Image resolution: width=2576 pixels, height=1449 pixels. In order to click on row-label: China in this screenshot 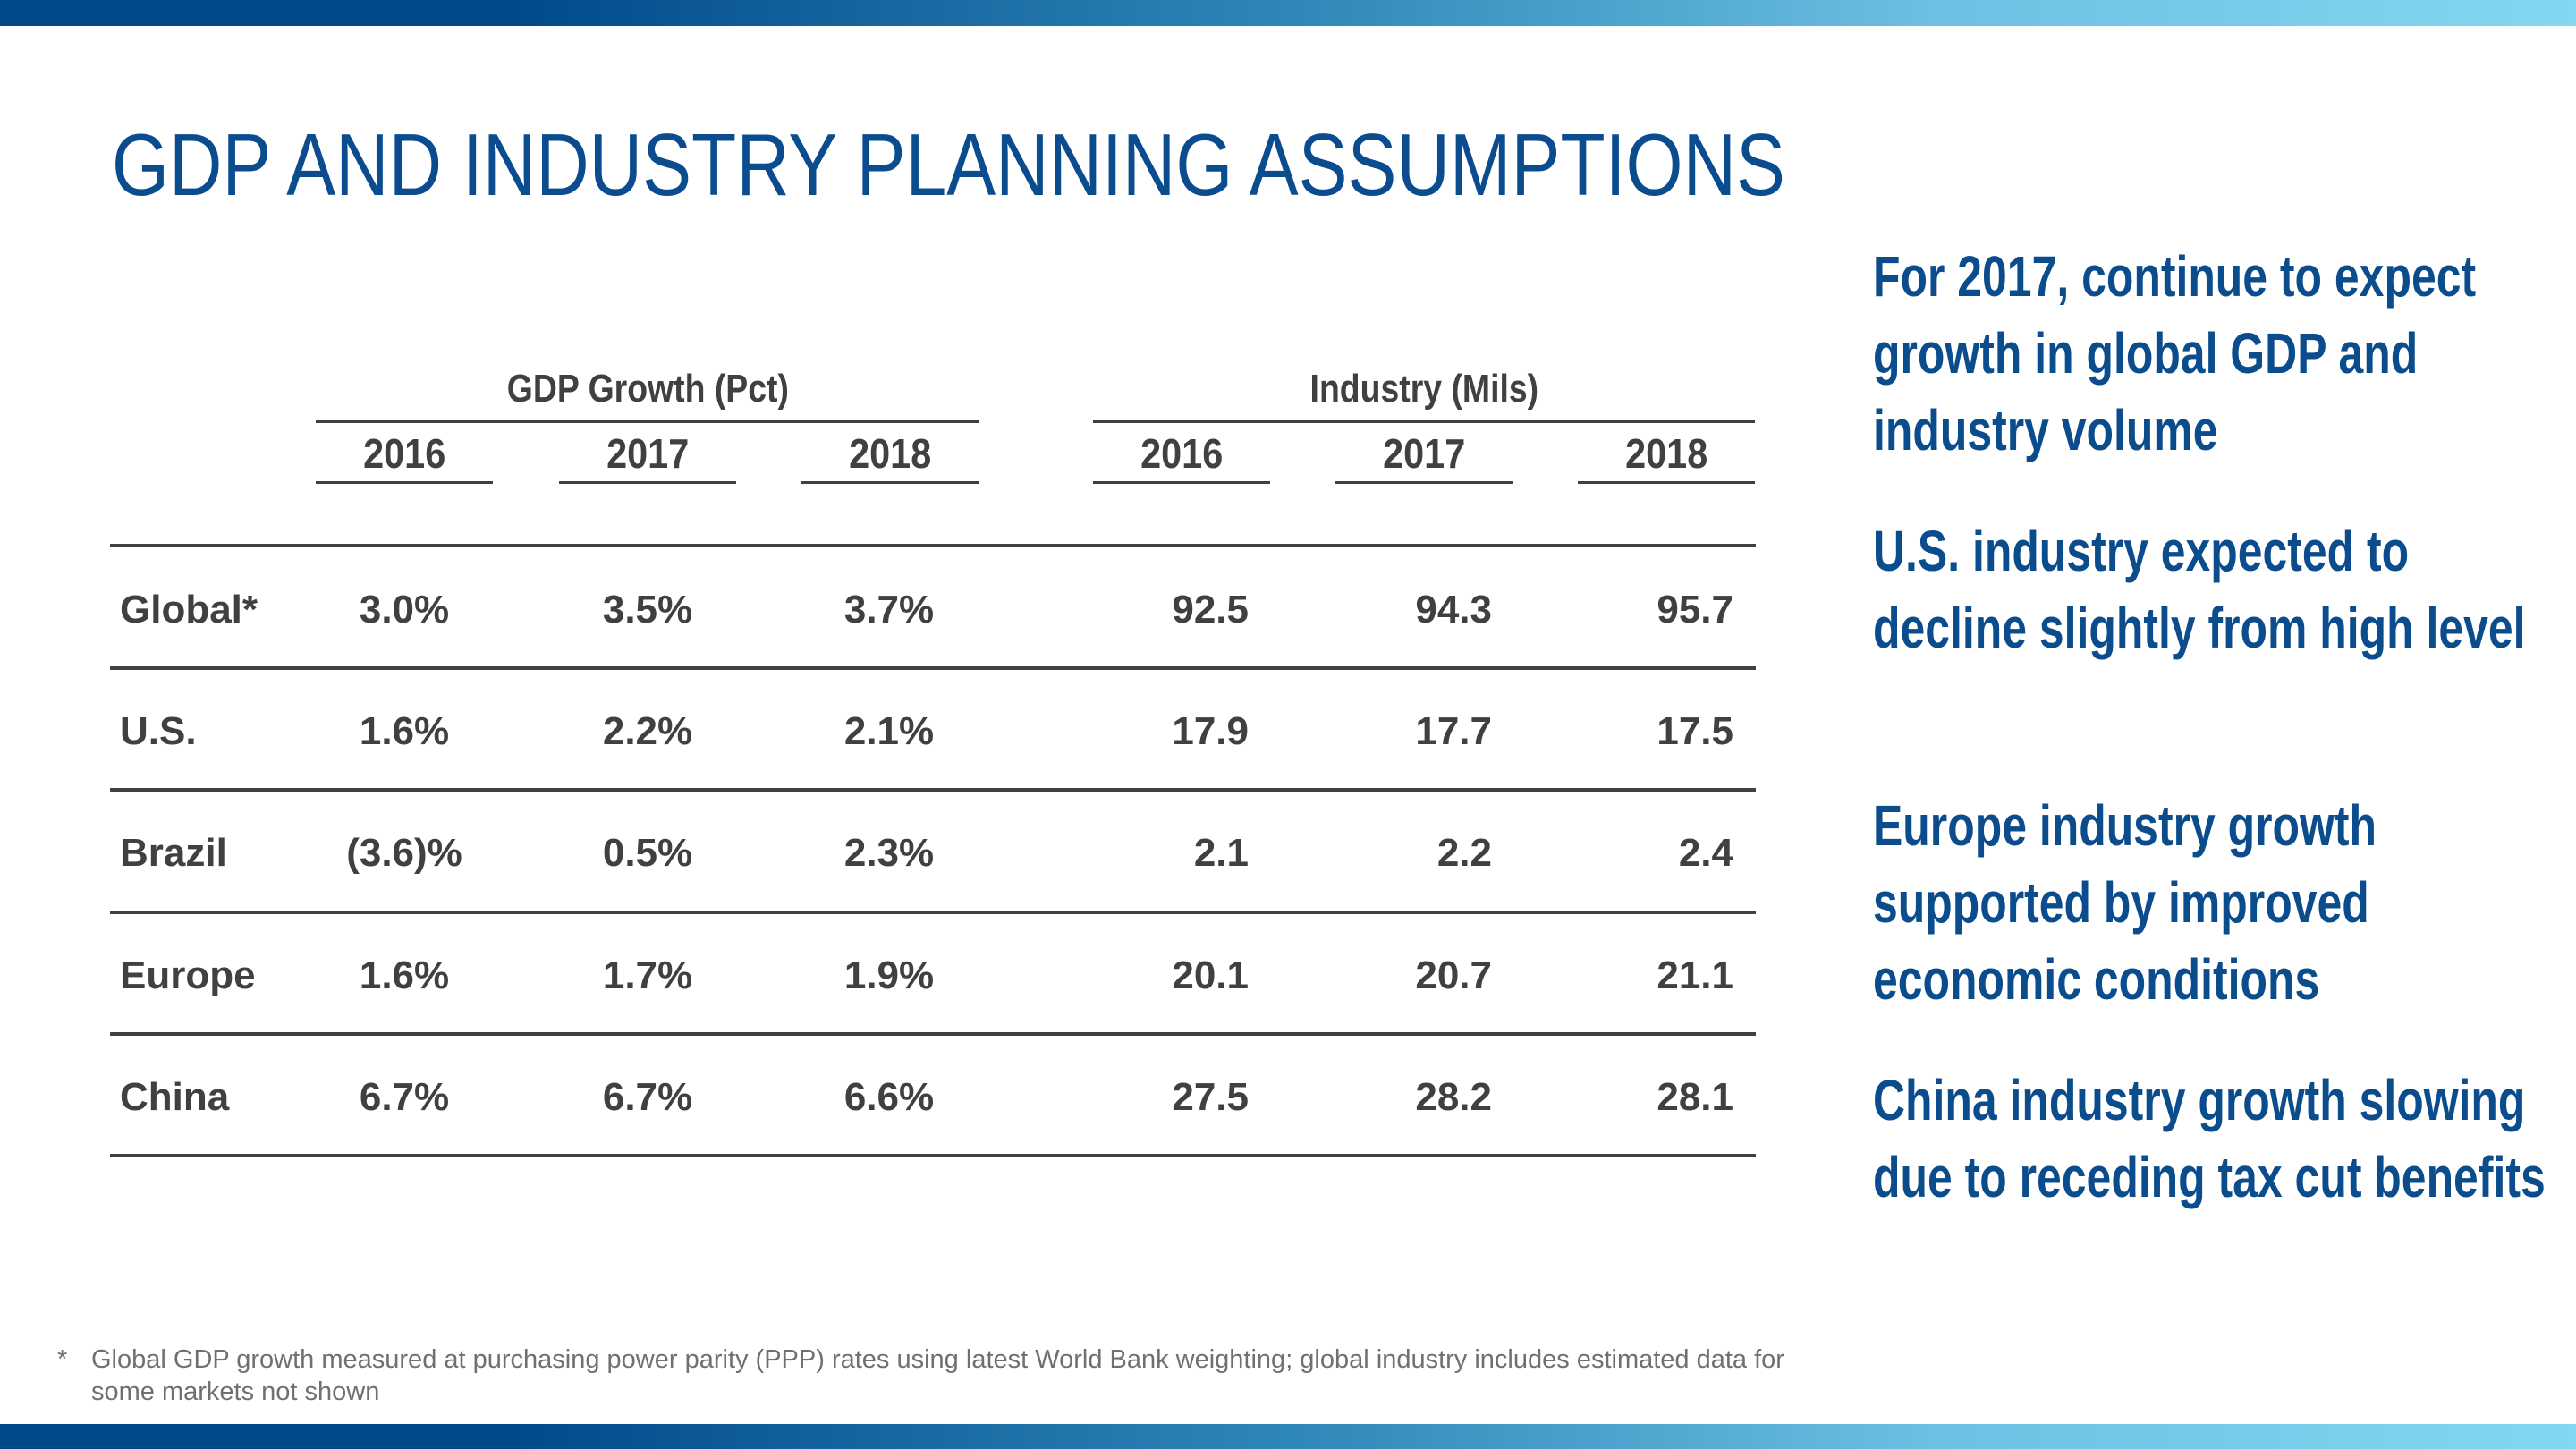, I will do `click(175, 1097)`.